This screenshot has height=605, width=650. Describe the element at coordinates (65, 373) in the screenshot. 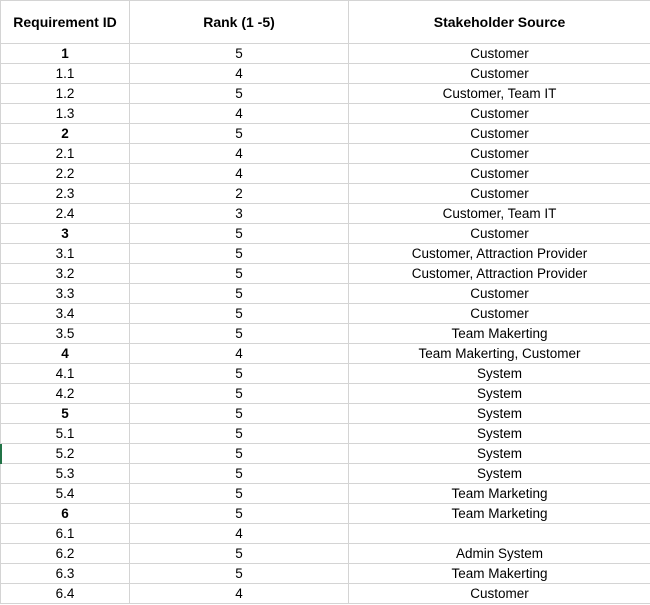

I see `cell-requirement-id: 4.1` at that location.